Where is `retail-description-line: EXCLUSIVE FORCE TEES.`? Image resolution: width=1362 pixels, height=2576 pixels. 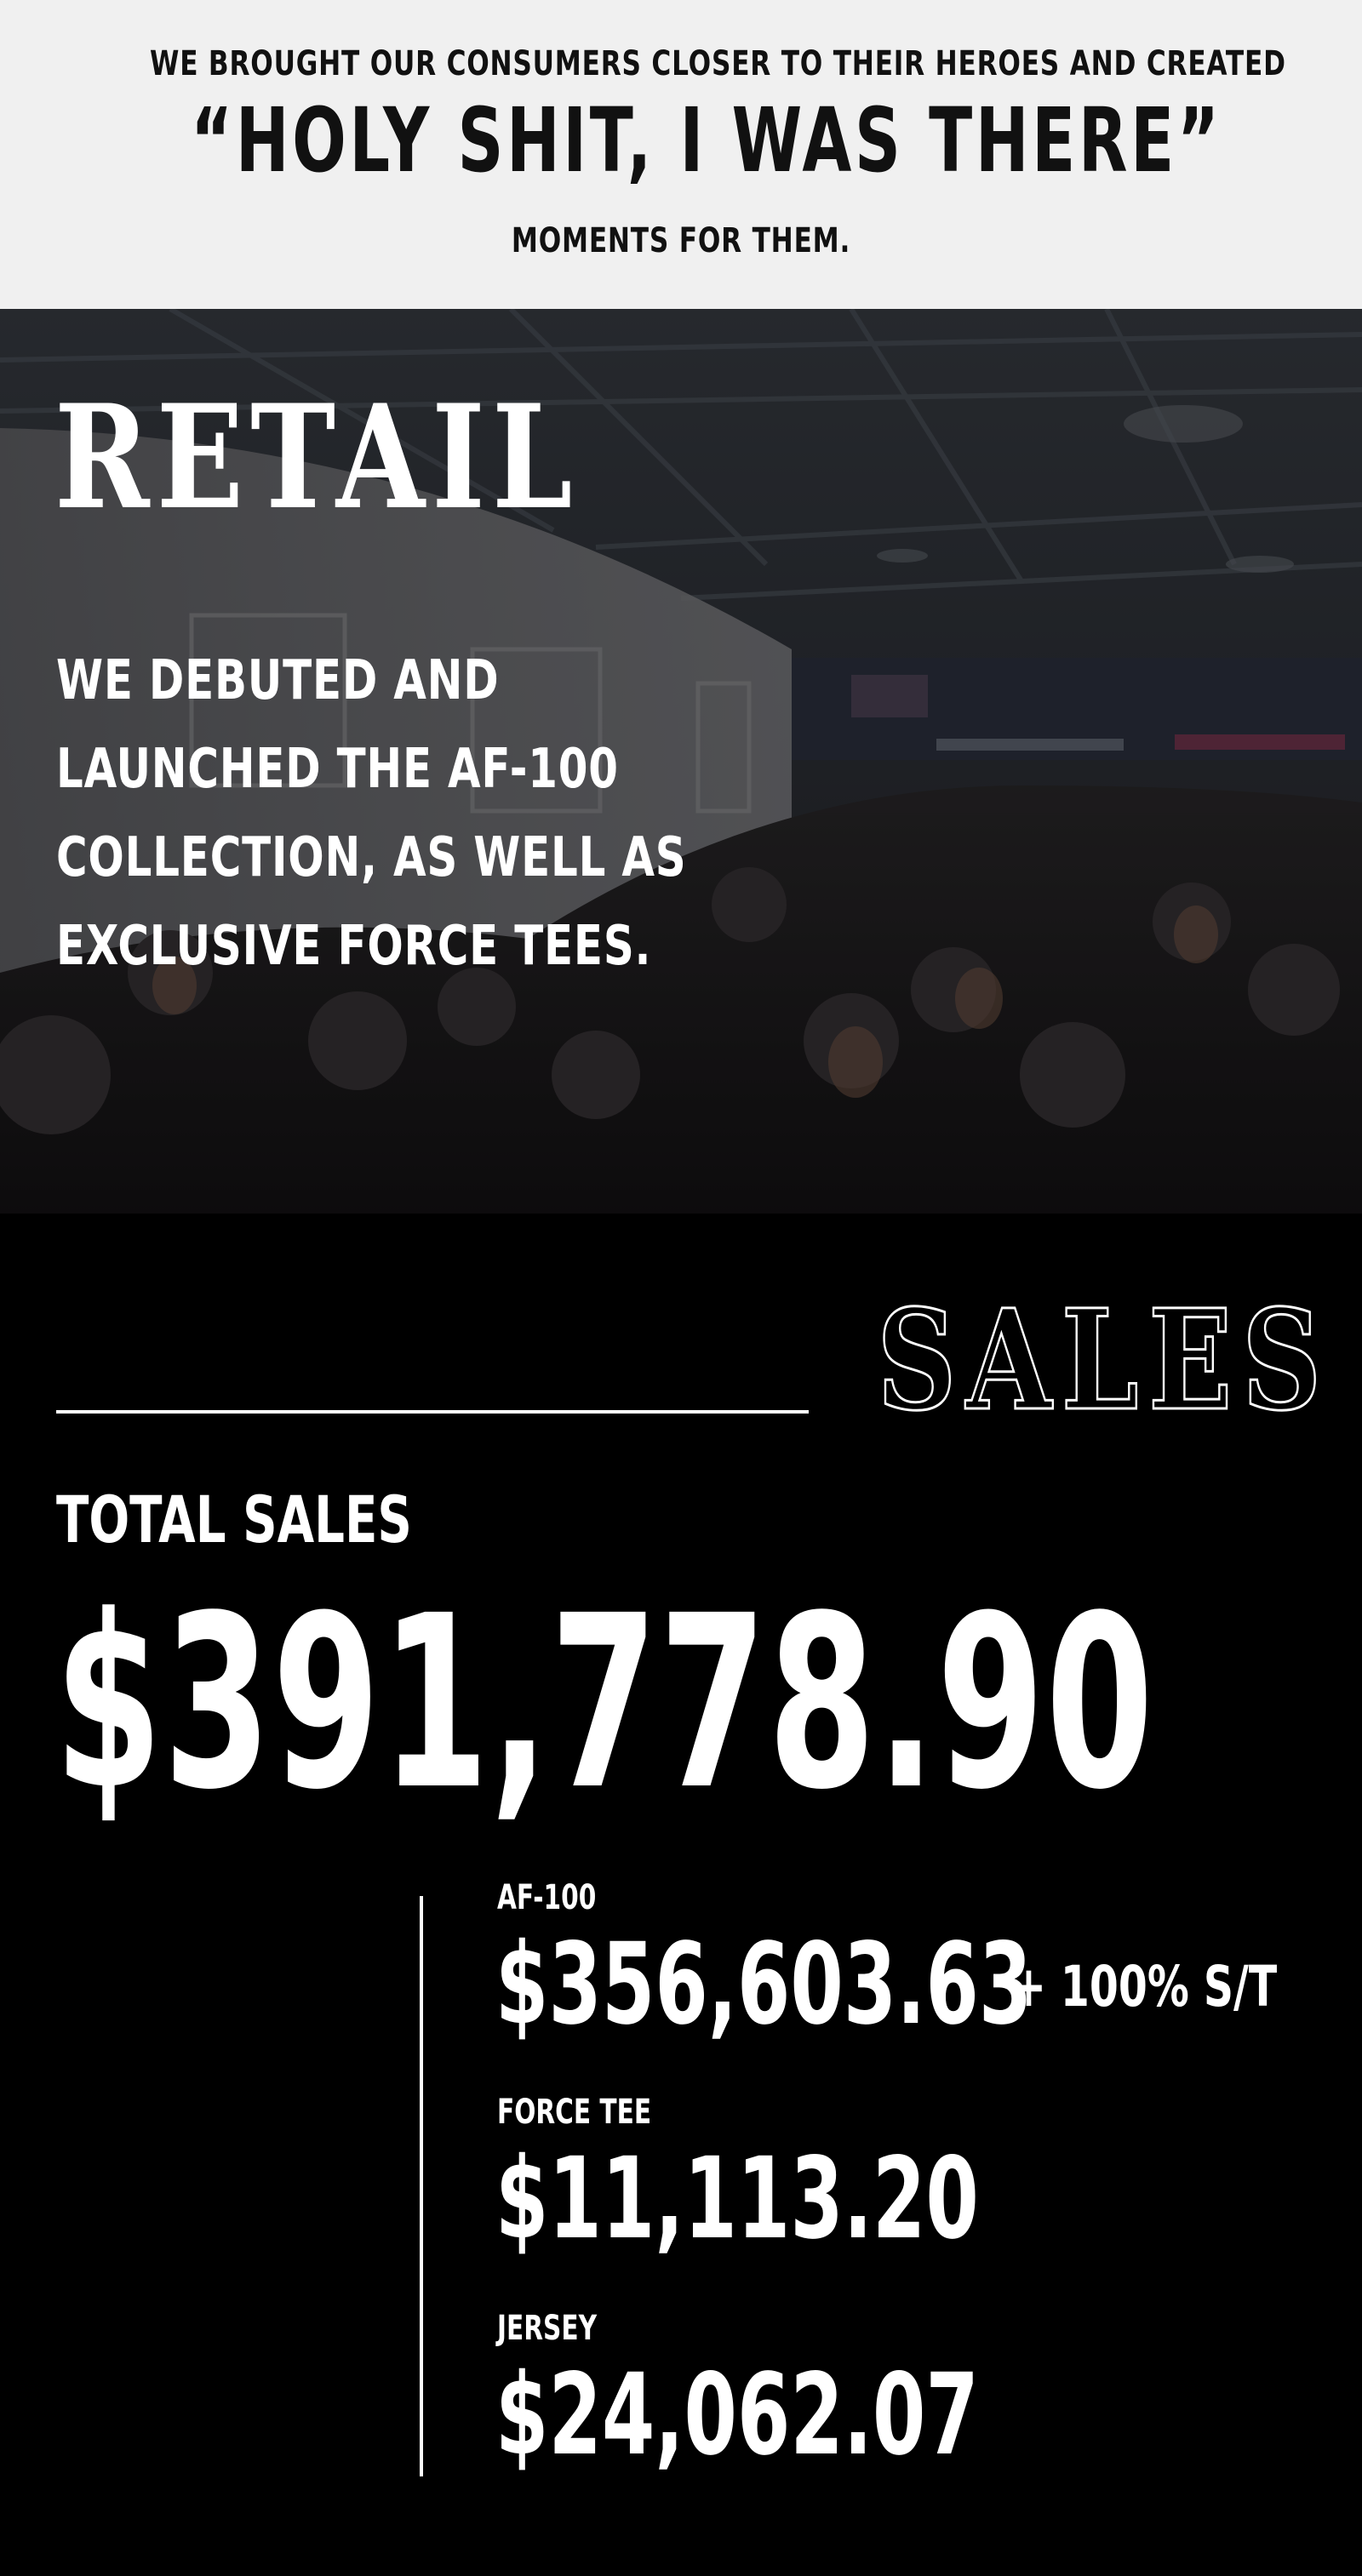
retail-description-line: EXCLUSIVE FORCE TEES. is located at coordinates (354, 946).